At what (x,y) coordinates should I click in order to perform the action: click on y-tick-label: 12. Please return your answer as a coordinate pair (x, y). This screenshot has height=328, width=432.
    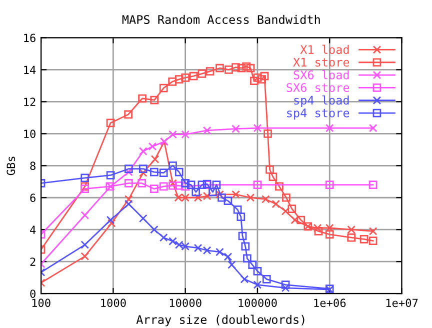
    Looking at the image, I should click on (30, 102).